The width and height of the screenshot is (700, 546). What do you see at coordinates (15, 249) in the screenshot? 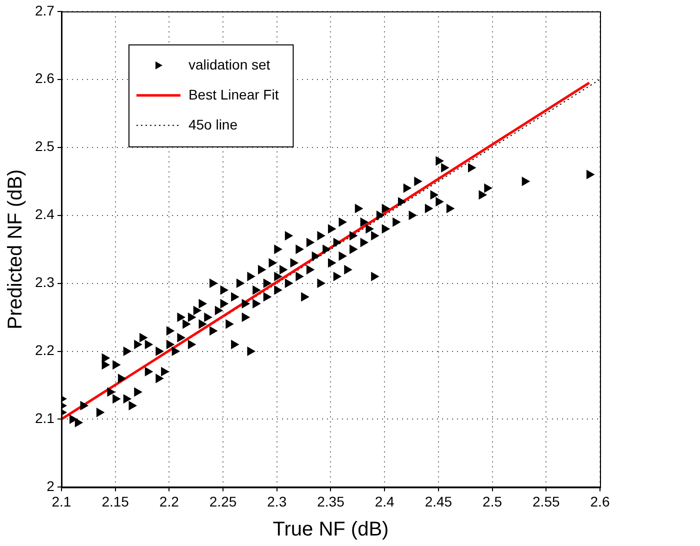
I see `y-axis-title: Predicted NF (dB)` at bounding box center [15, 249].